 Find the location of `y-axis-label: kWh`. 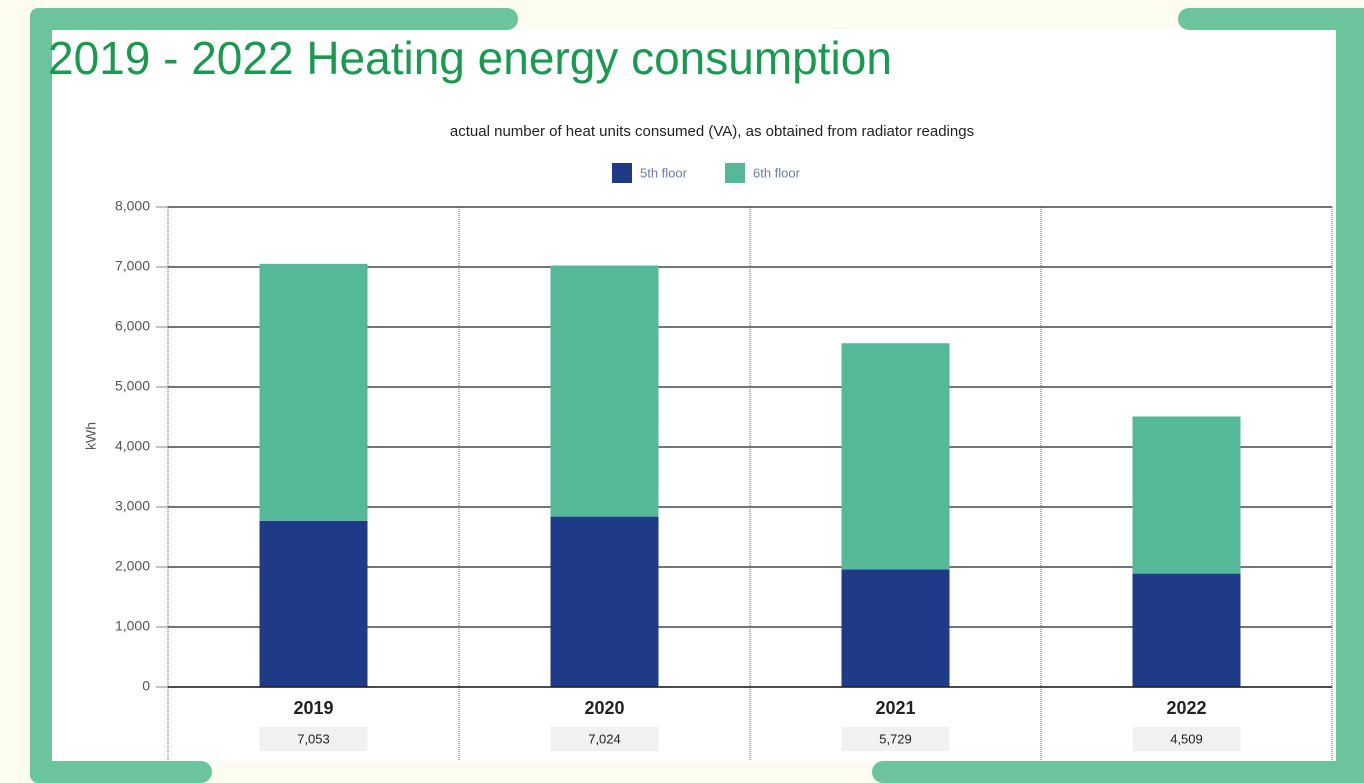

y-axis-label: kWh is located at coordinates (91, 436).